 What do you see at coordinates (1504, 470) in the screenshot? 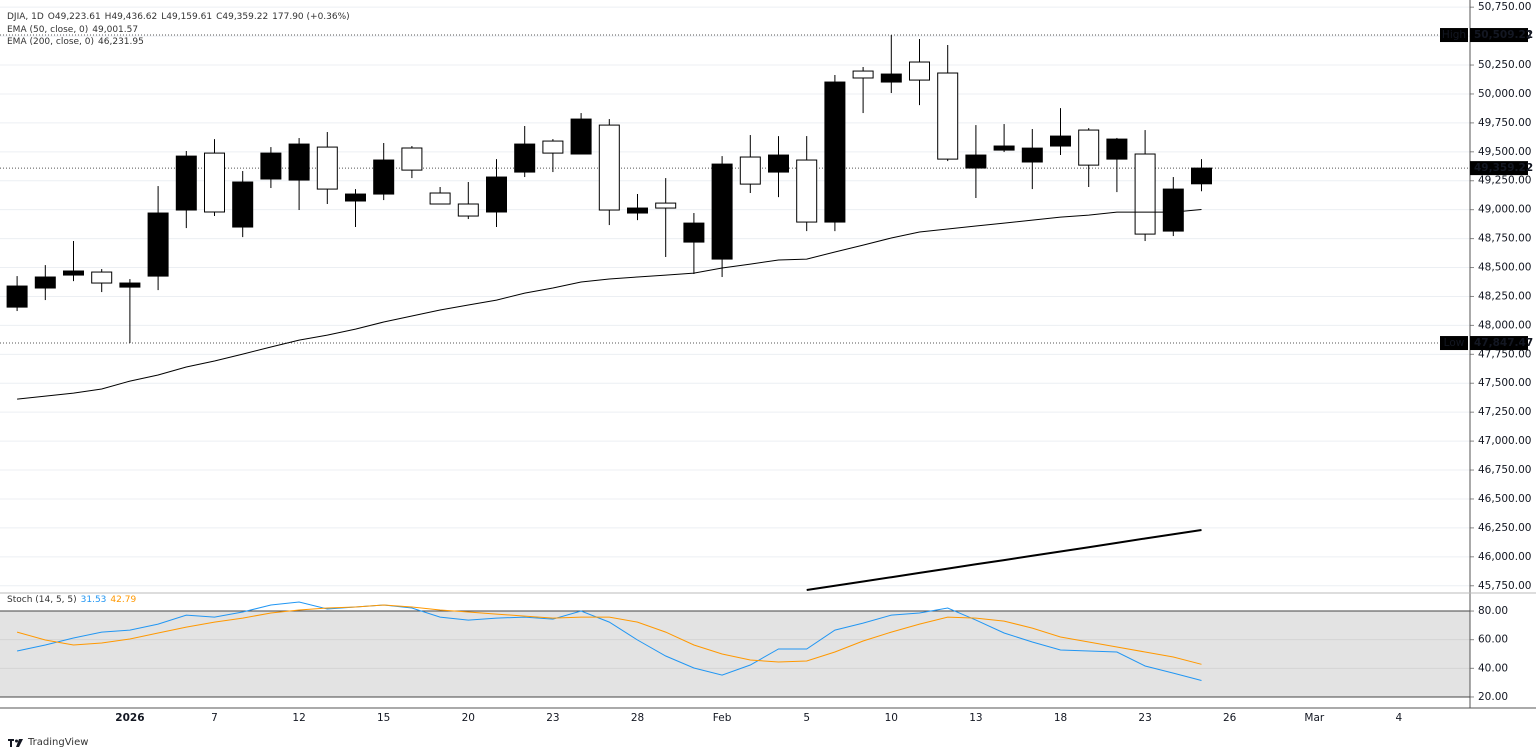
I see `y-tick-label: 46,750.00` at bounding box center [1504, 470].